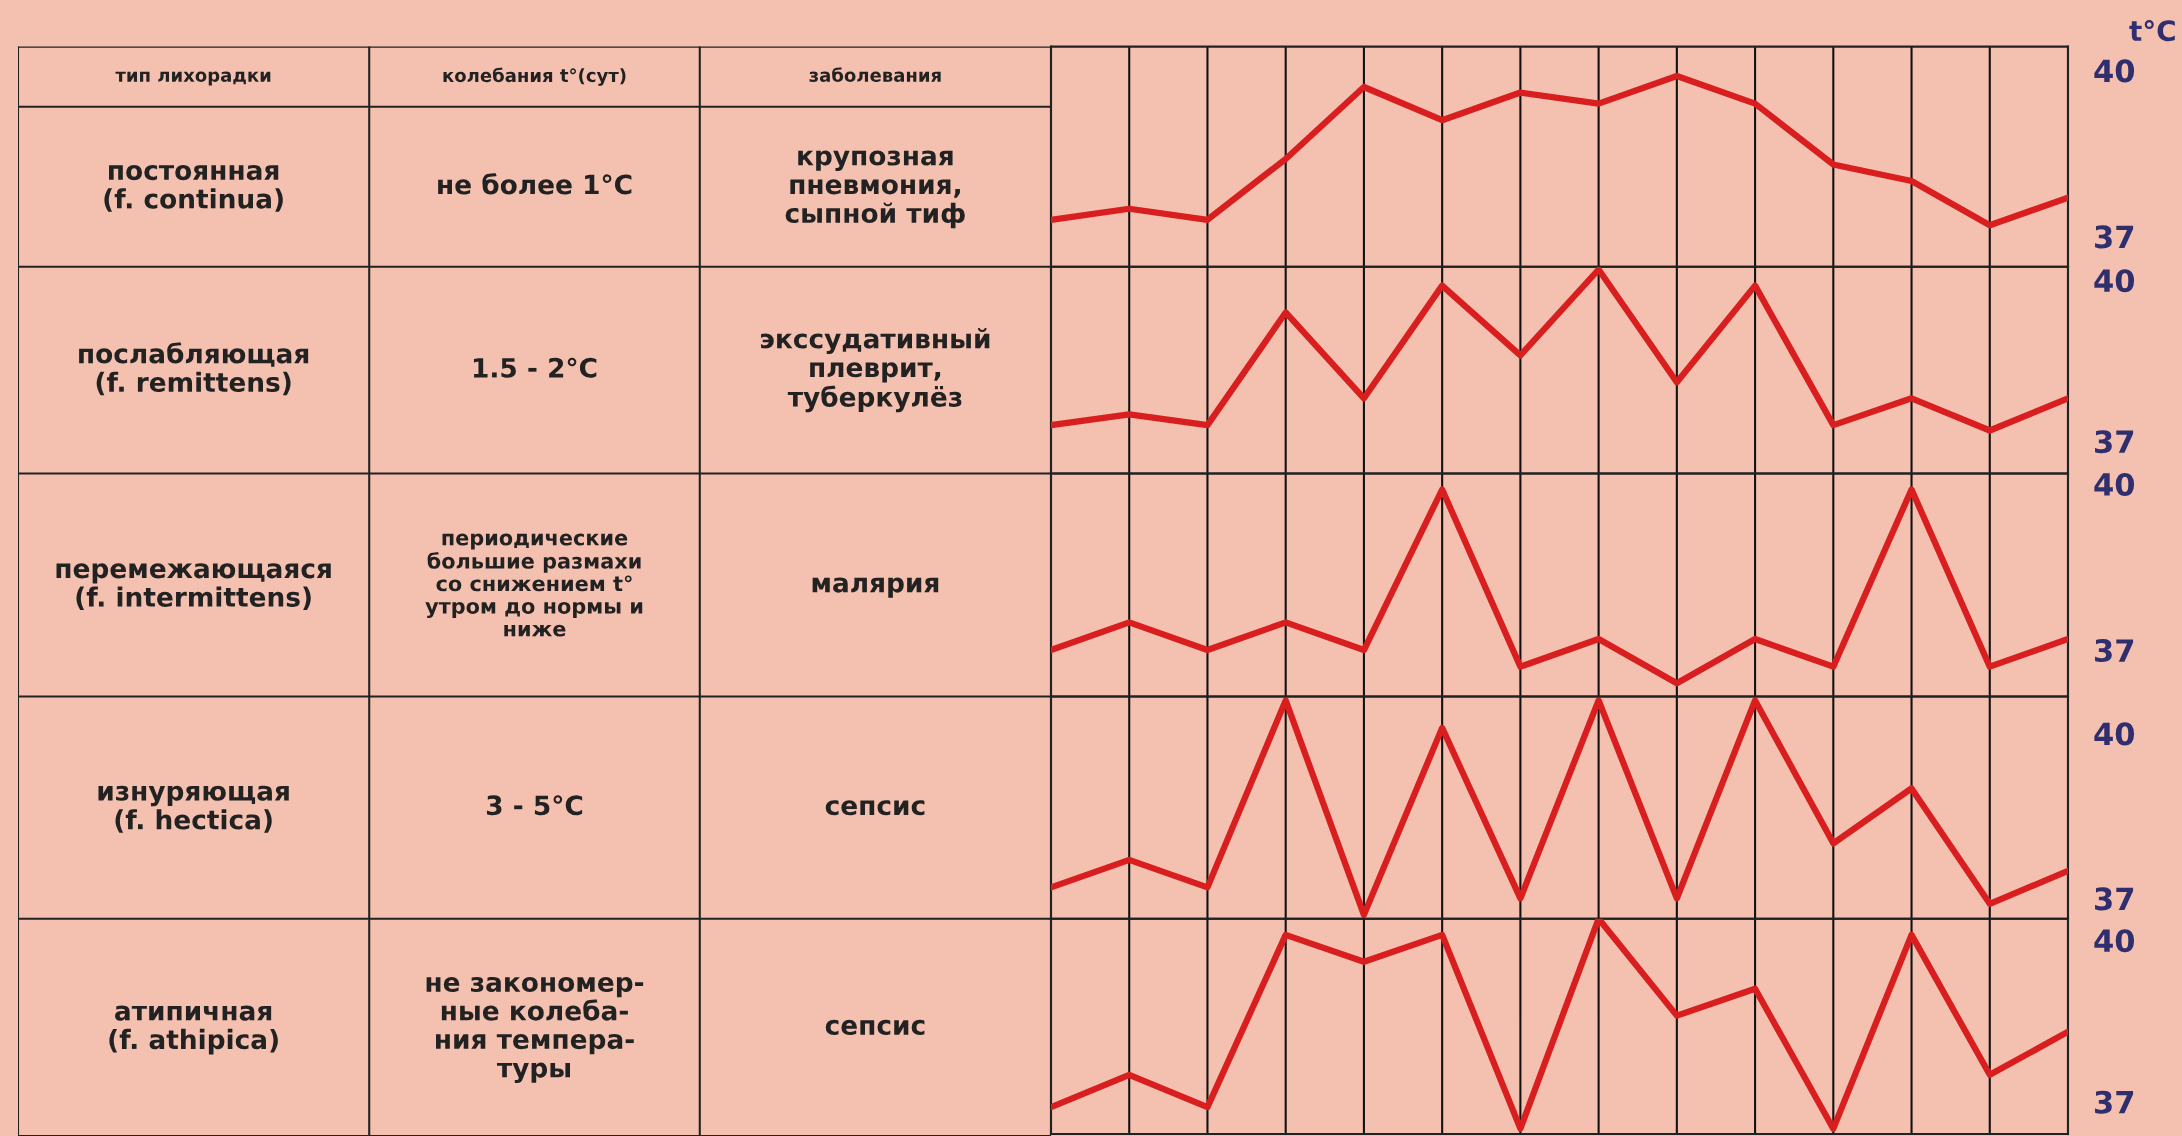 The image size is (2182, 1136). Describe the element at coordinates (875, 74) in the screenshot. I see `category-label: заболевания` at that location.